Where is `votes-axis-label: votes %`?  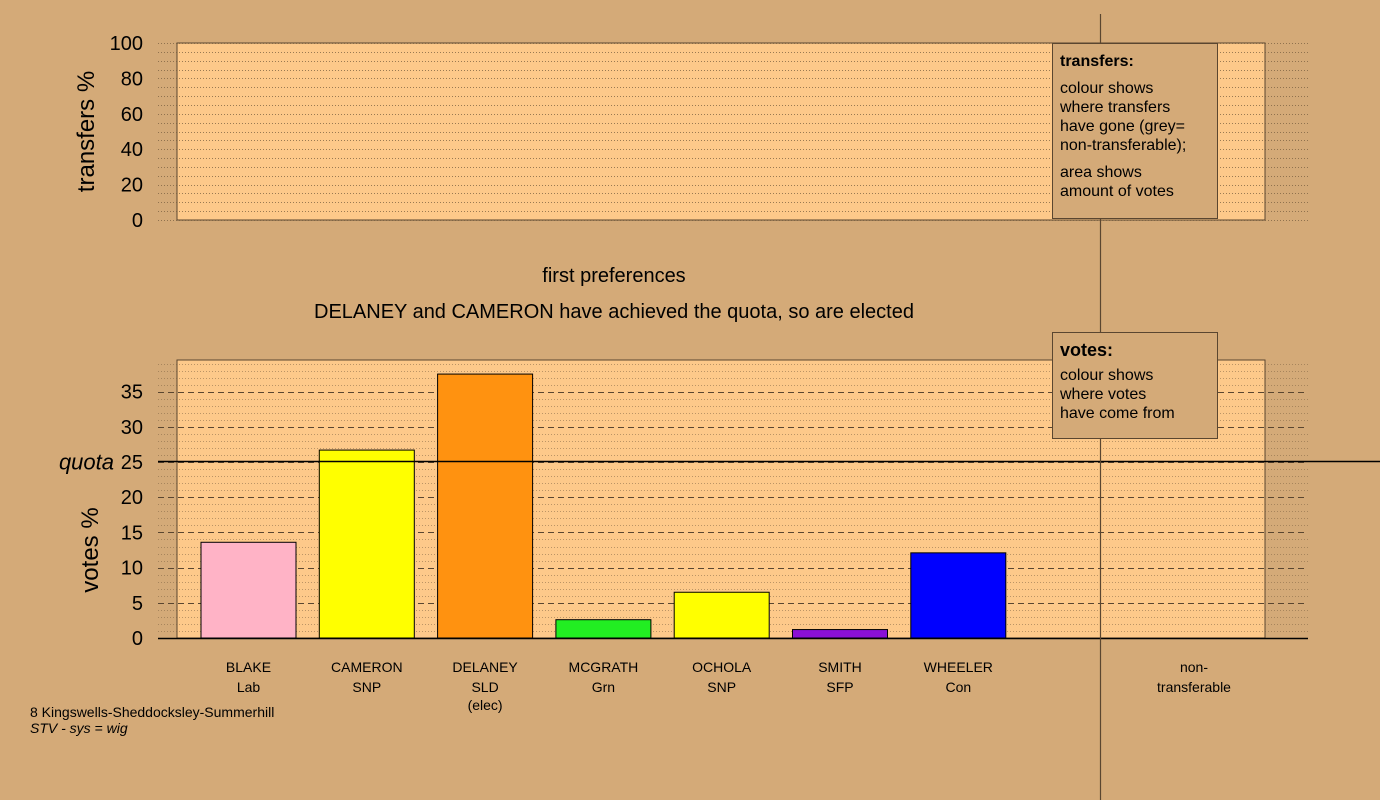
votes-axis-label: votes % is located at coordinates (90, 549).